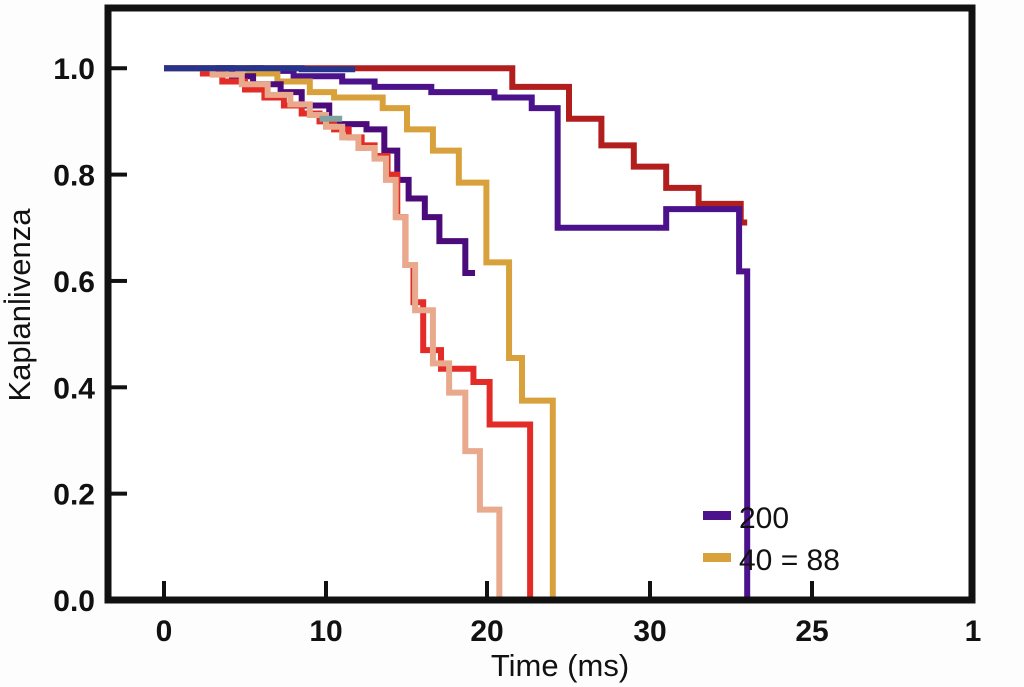 This screenshot has height=687, width=1024. Describe the element at coordinates (74, 335) in the screenshot. I see `y-axis-tick-labels: 1.0 0.8 0.6 0.4 0.2 0.0` at that location.